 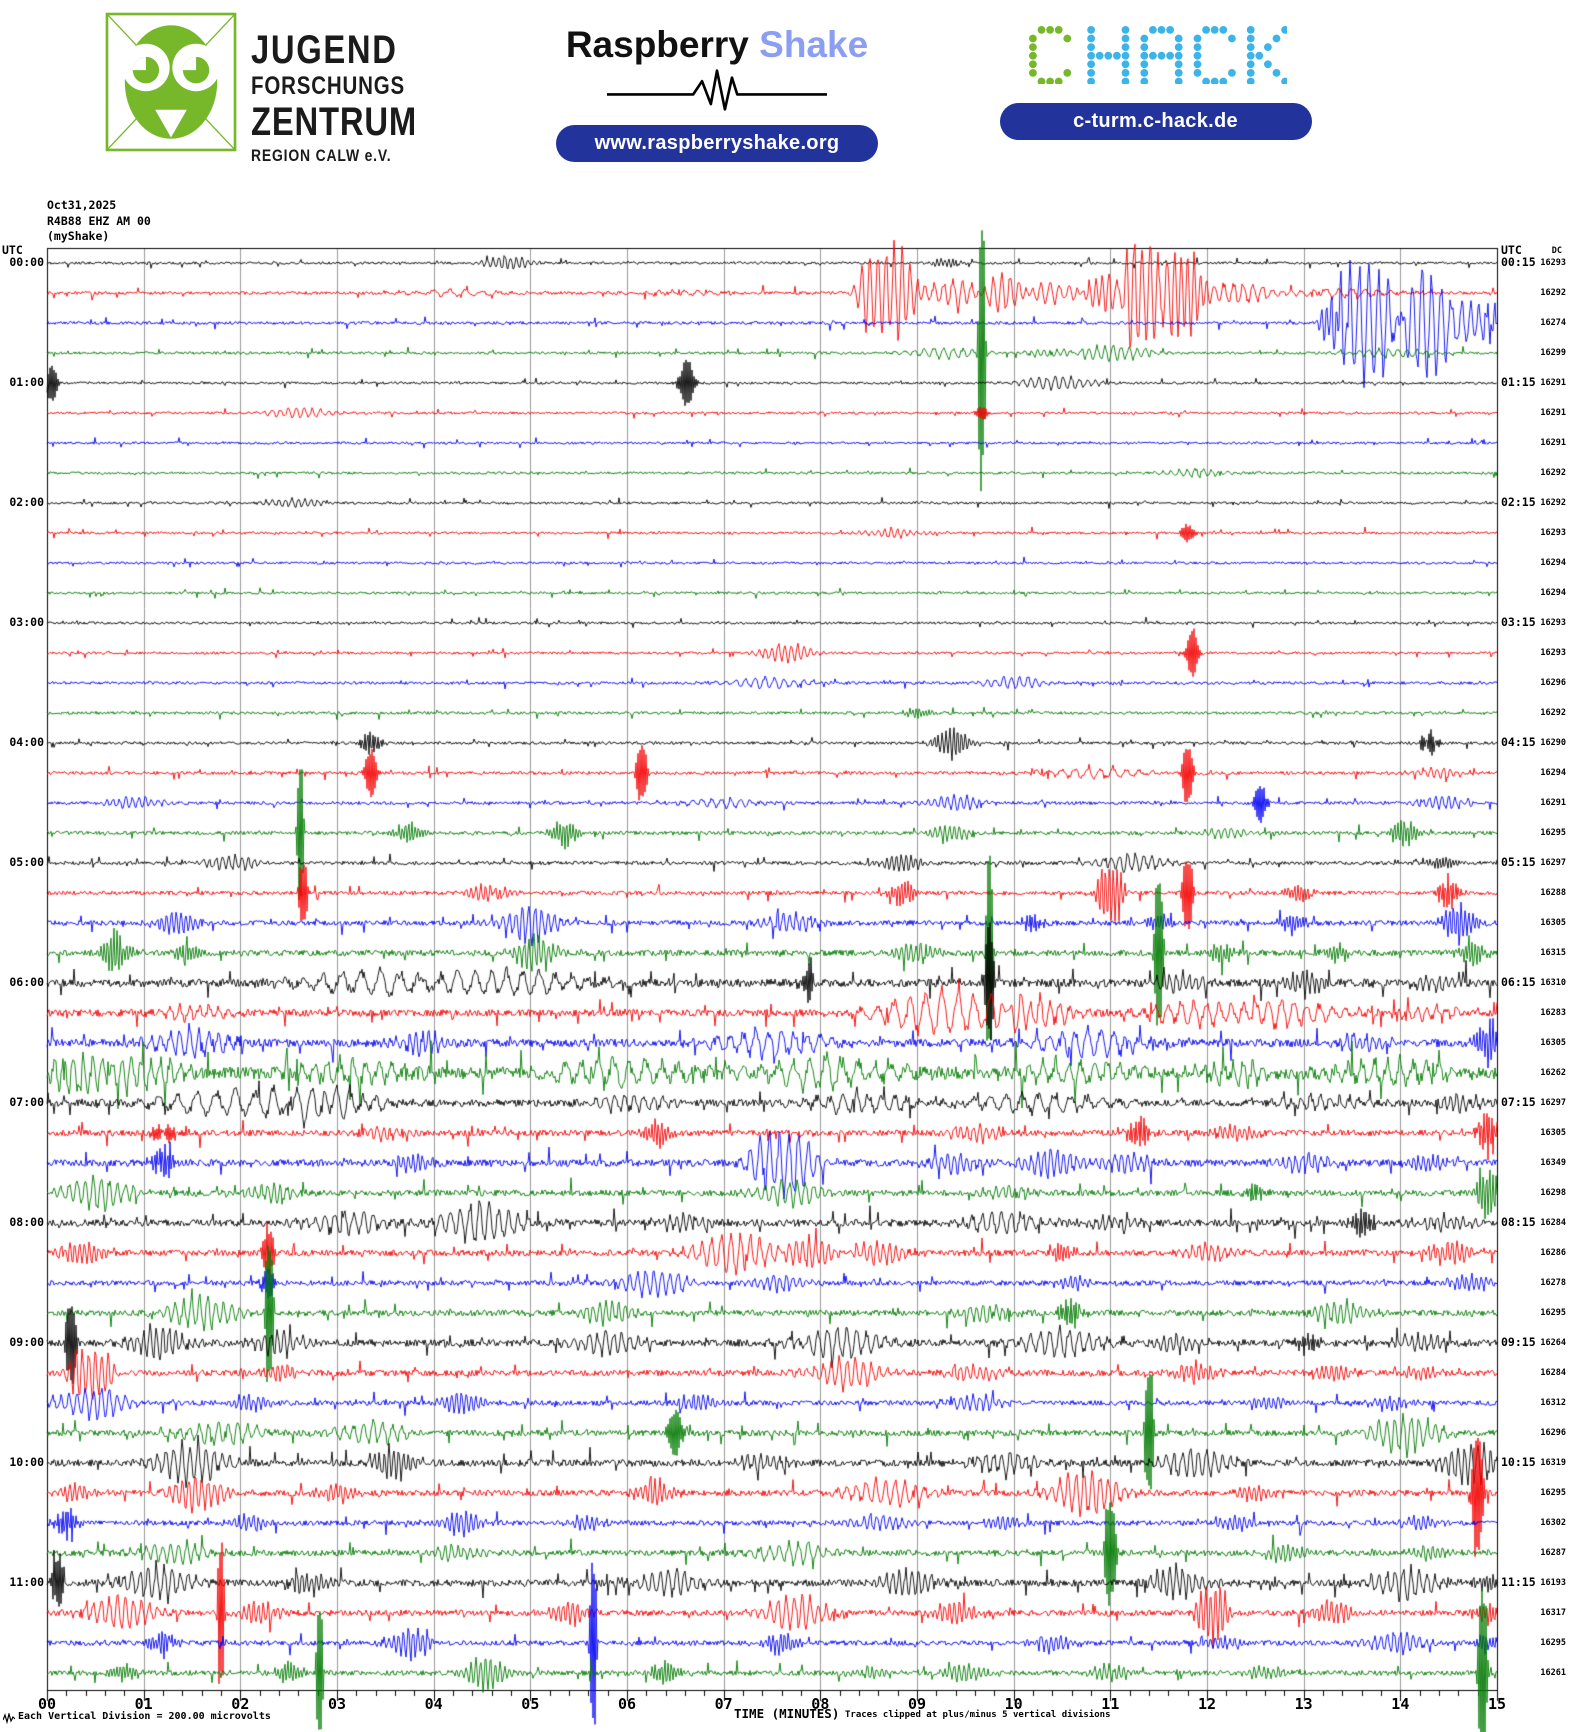 What do you see at coordinates (1553, 353) in the screenshot?
I see `dc-value: 16299` at bounding box center [1553, 353].